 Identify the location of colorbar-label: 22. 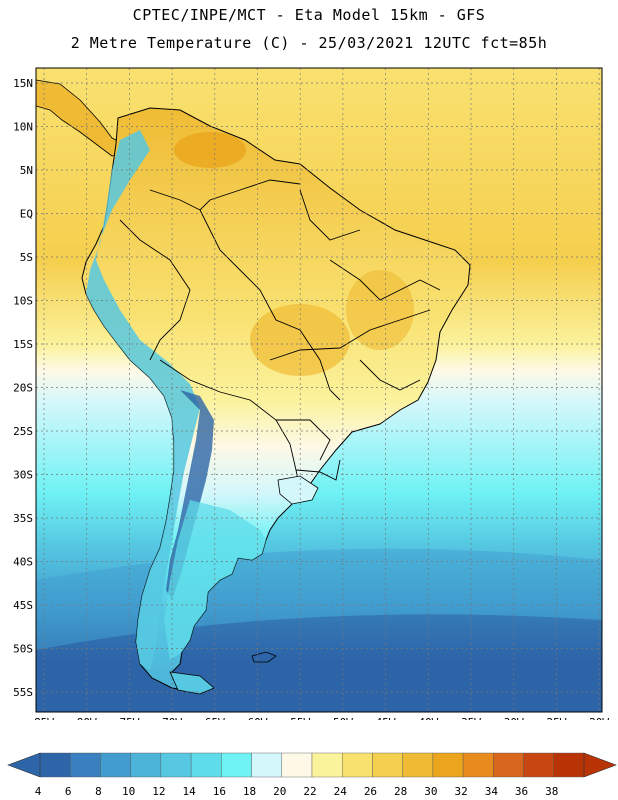
(309, 791).